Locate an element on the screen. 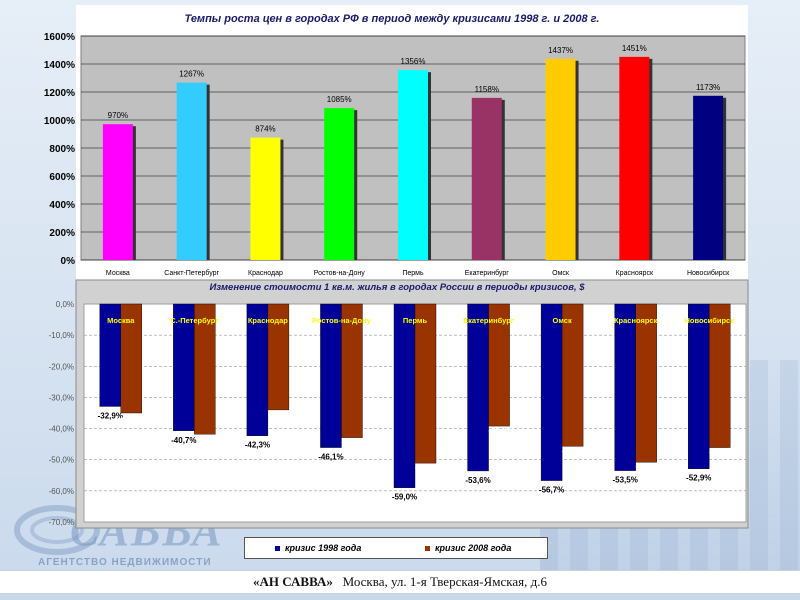  chart1-data-label: 1267% is located at coordinates (191, 74).